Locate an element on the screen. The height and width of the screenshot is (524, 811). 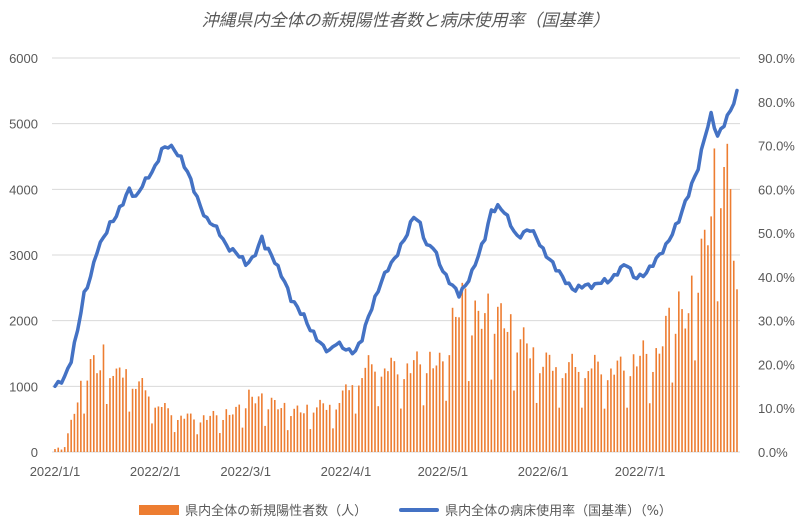
right-tick-label: 90.0% is located at coordinates (776, 58).